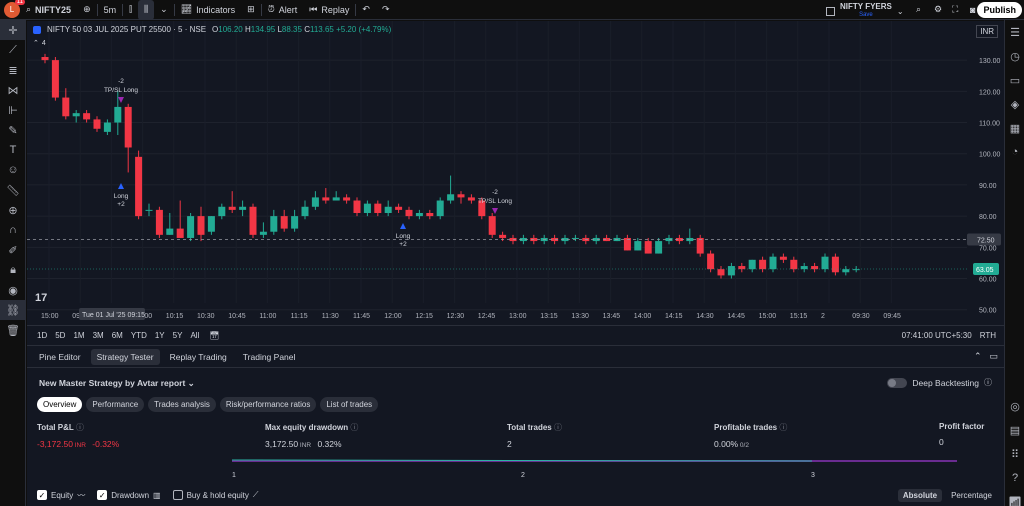 This screenshot has height=506, width=1024. What do you see at coordinates (268, 404) in the screenshot?
I see `subtab-risk-performance-ratios: Risk/performance ratios` at bounding box center [268, 404].